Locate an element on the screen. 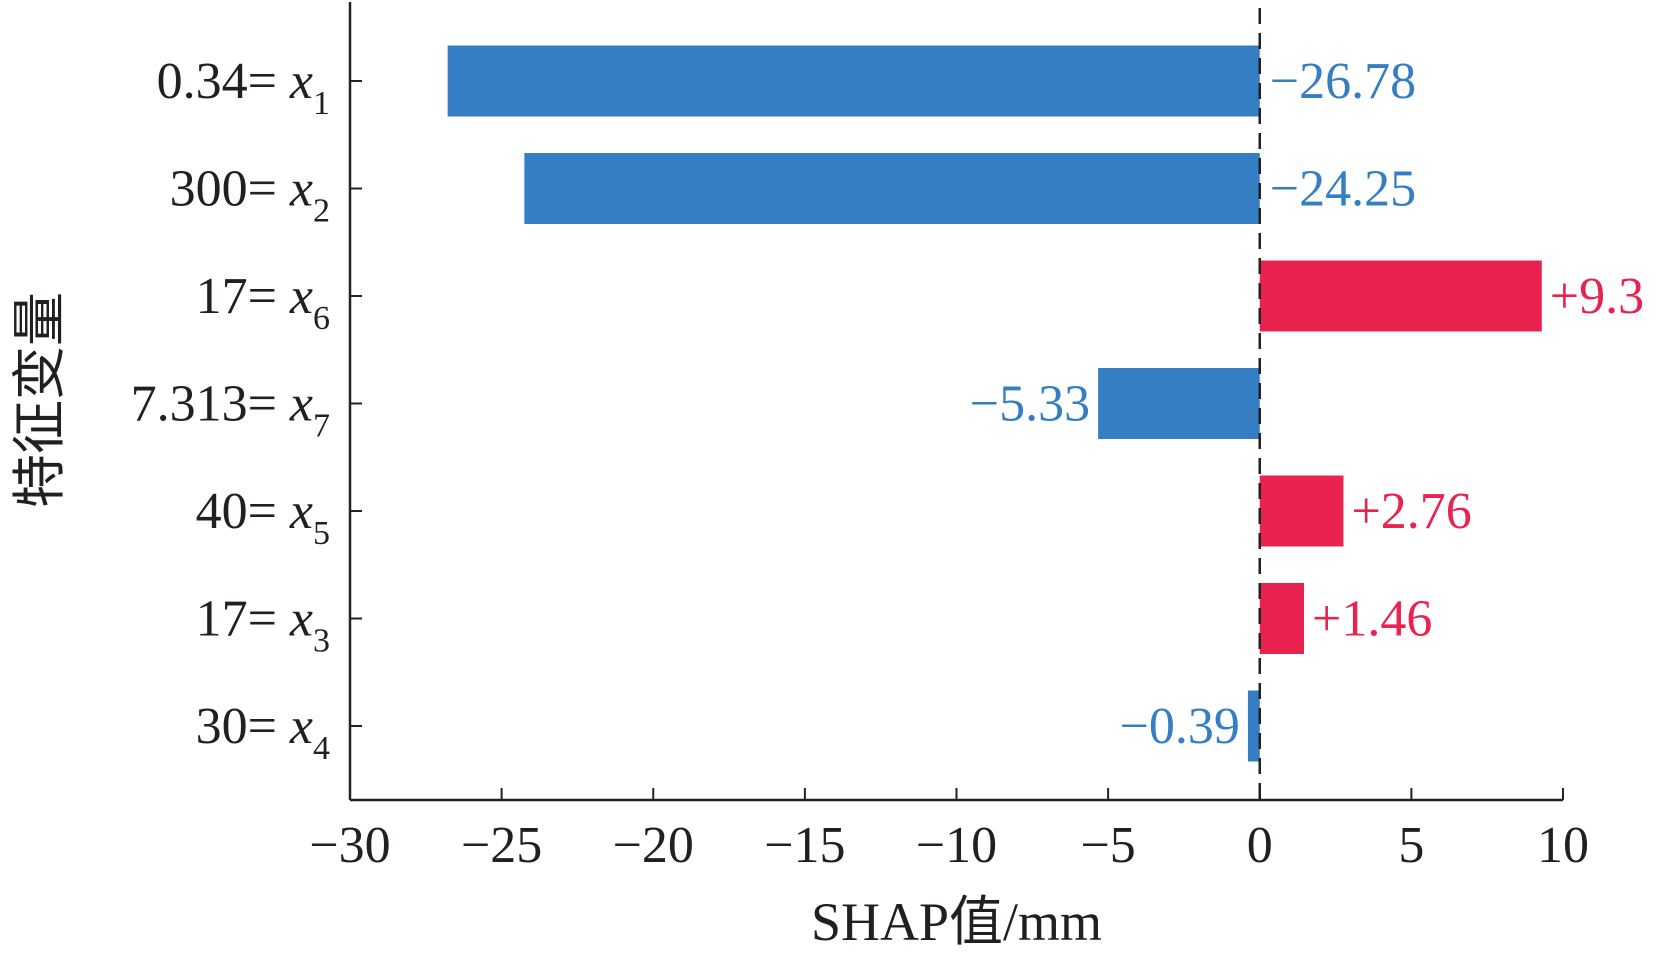  bar-x3 is located at coordinates (1282, 618).